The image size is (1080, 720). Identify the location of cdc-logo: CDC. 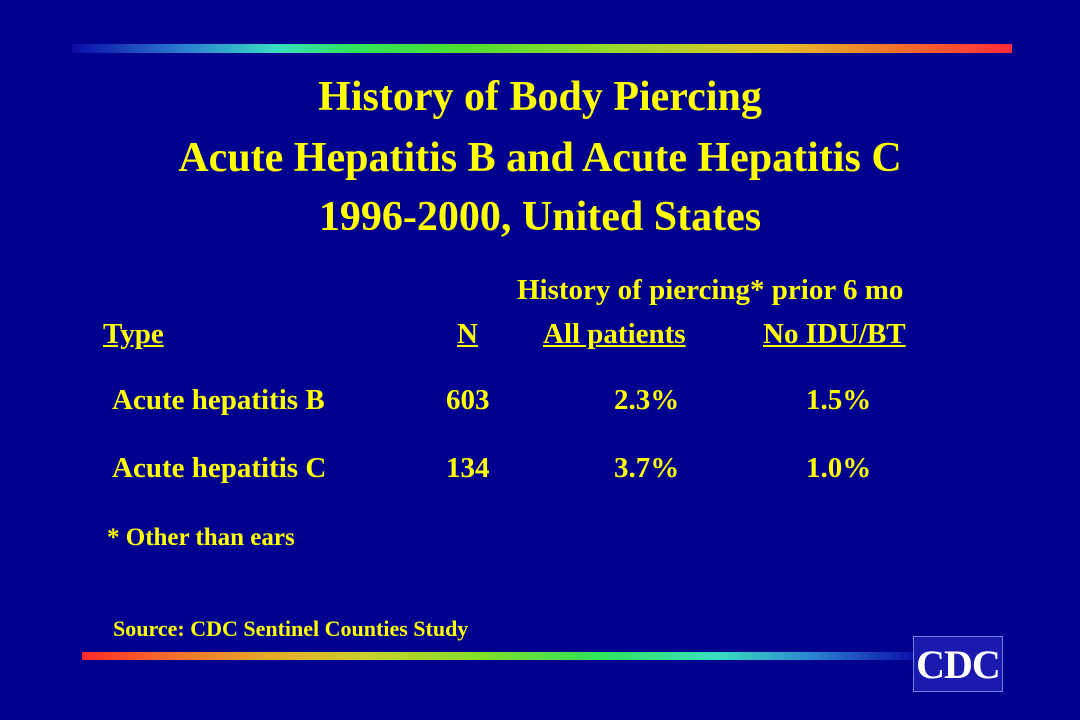
(958, 664).